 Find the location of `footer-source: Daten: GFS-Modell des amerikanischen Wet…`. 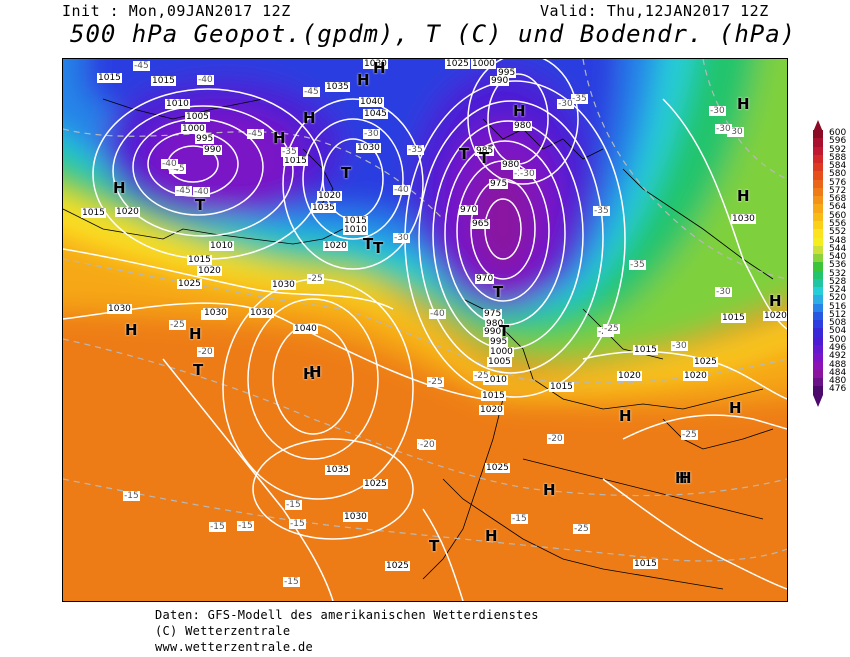

footer-source: Daten: GFS-Modell des amerikanischen Wet… is located at coordinates (347, 615).